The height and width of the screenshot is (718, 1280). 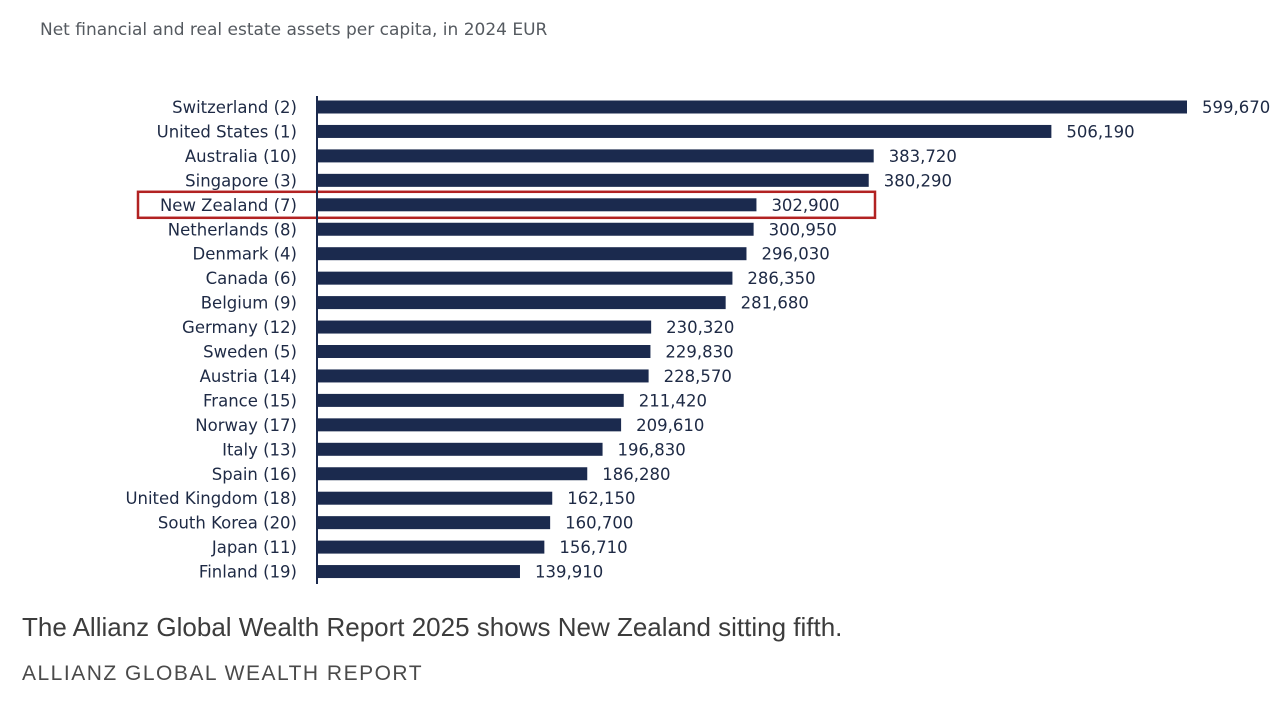 I want to click on value-label: 156,710, so click(x=593, y=547).